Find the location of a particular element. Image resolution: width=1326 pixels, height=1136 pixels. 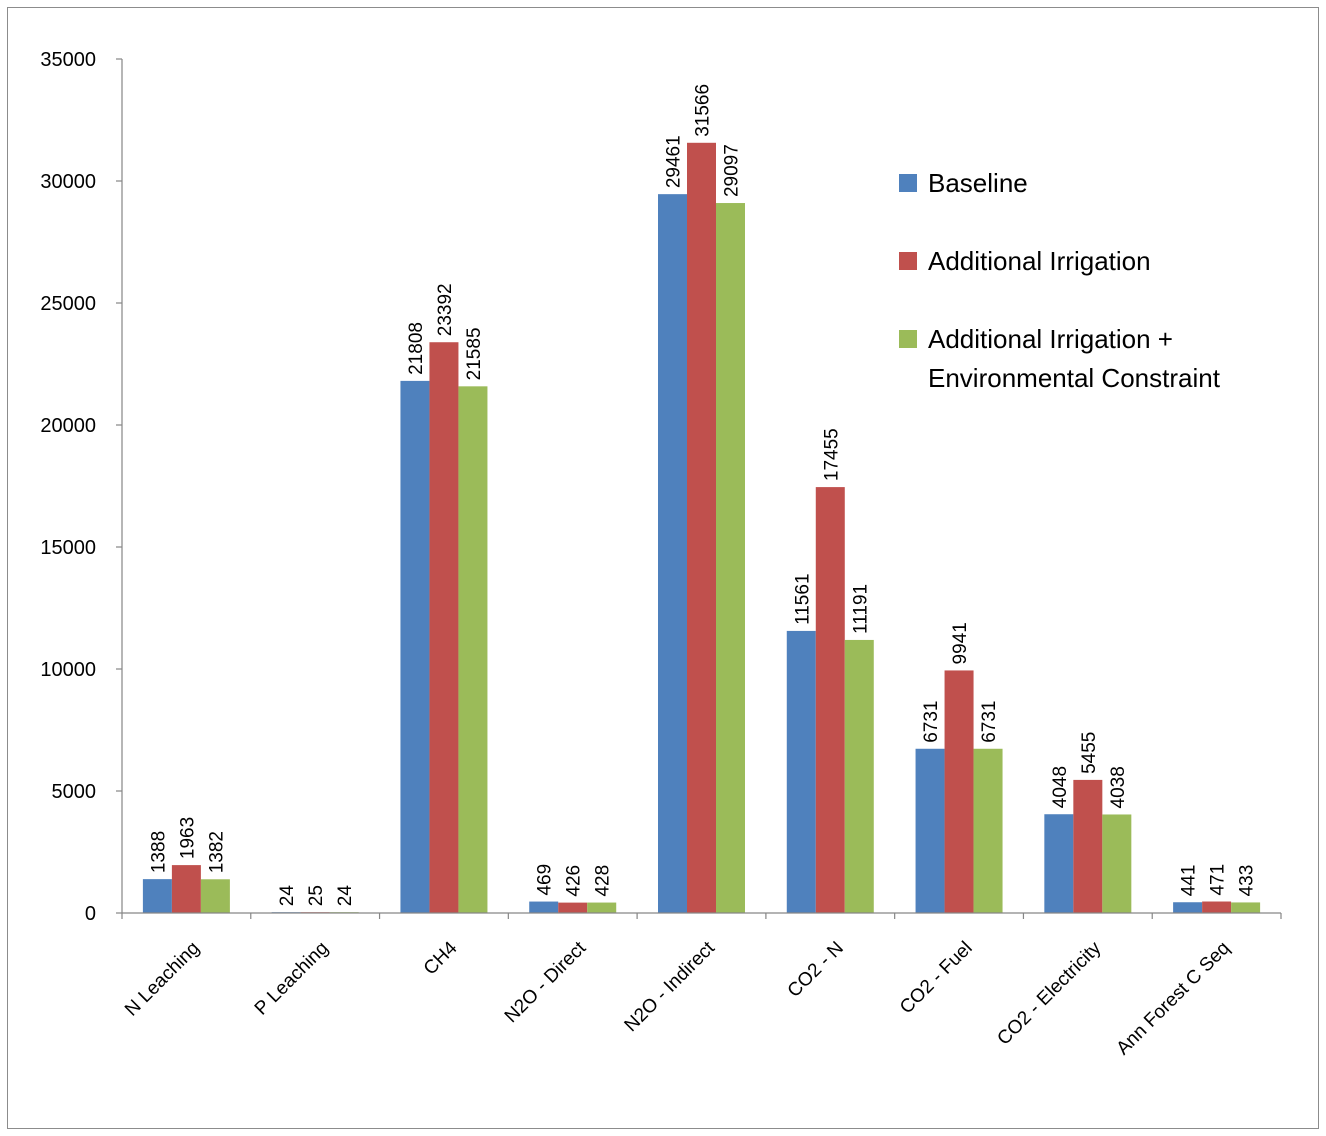

x-tick-label: P Leaching is located at coordinates (292, 979).